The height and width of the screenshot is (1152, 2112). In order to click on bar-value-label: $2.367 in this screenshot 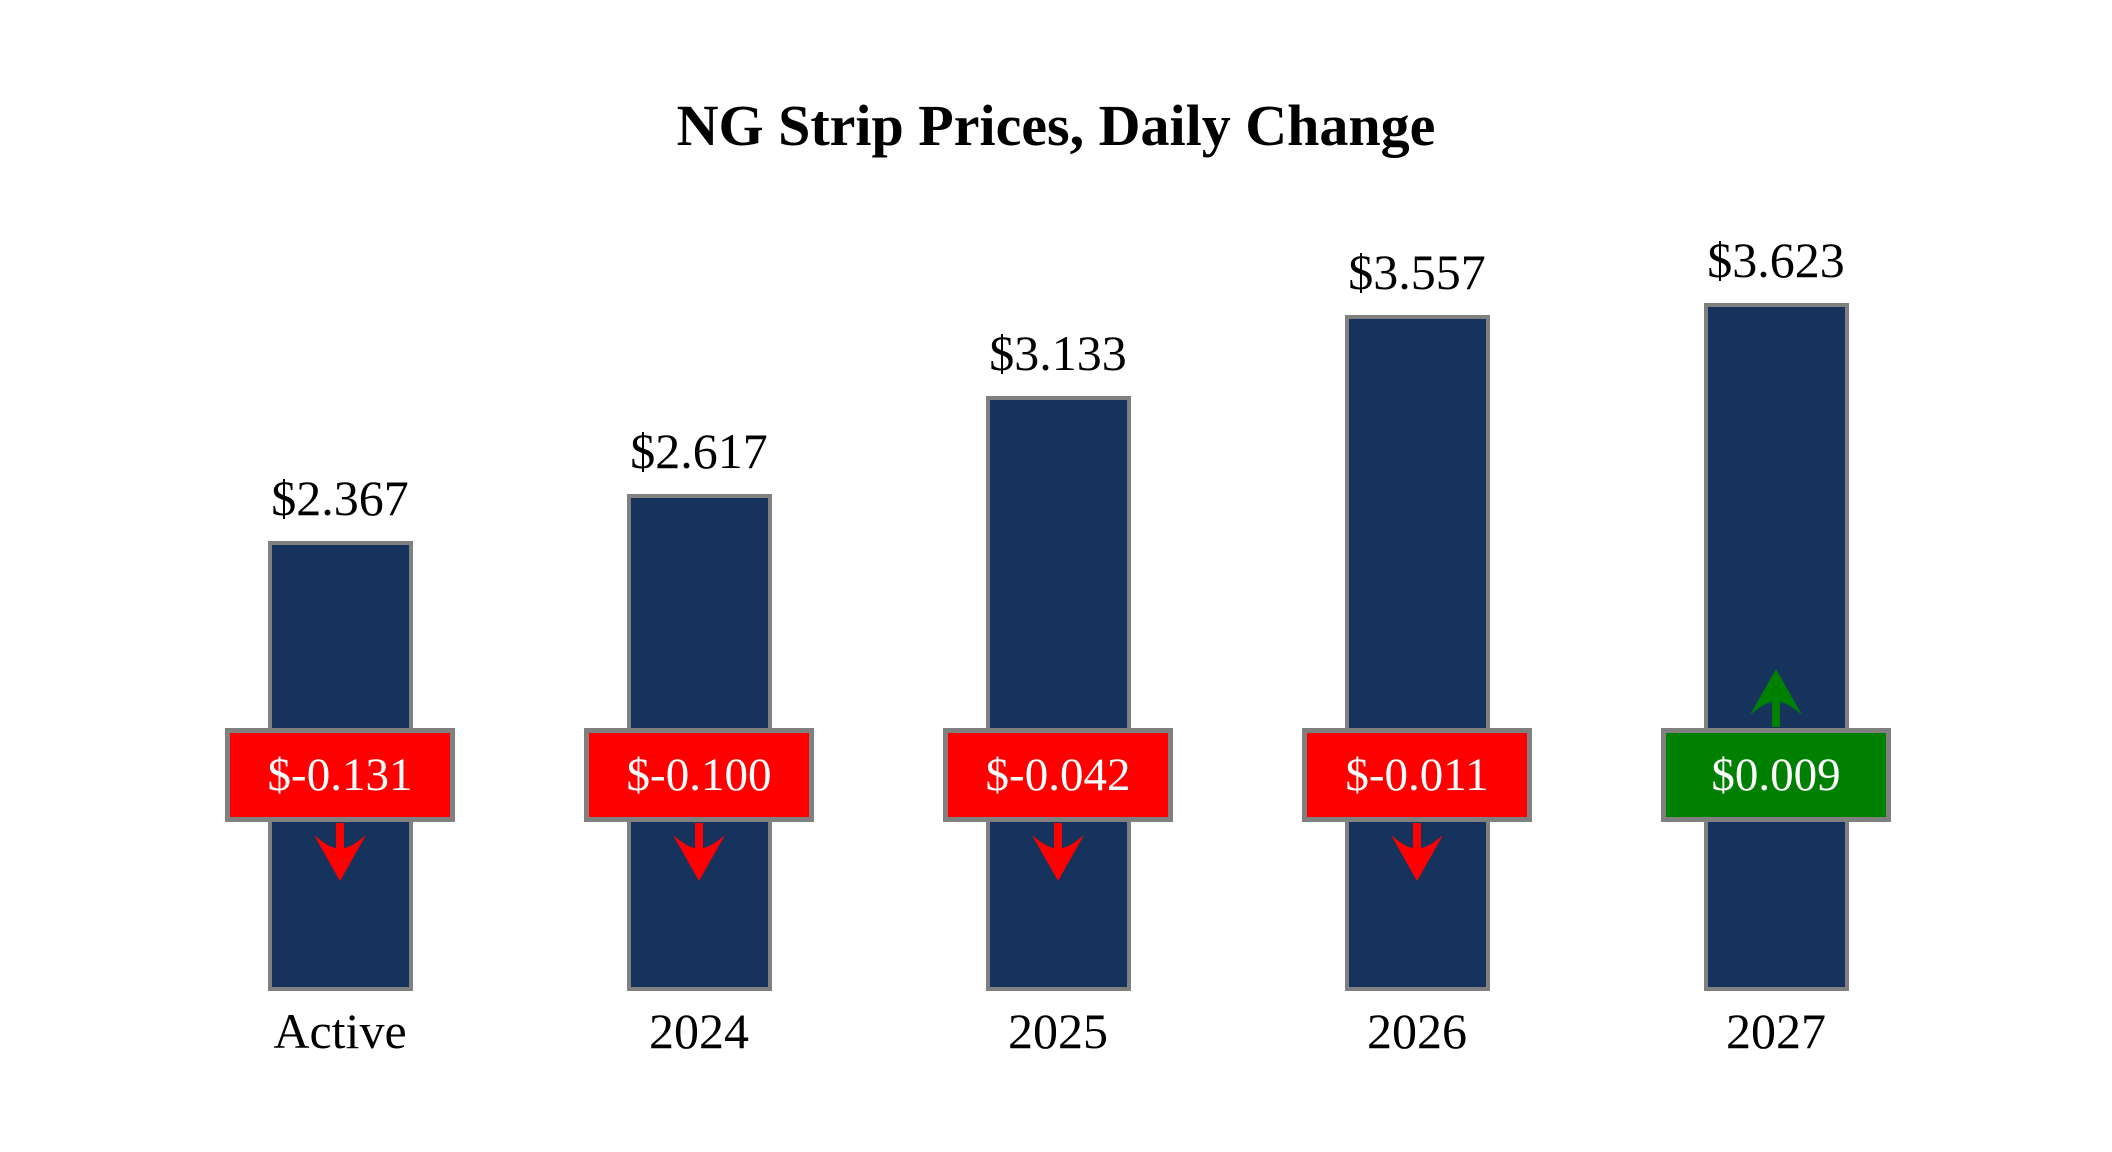, I will do `click(340, 498)`.